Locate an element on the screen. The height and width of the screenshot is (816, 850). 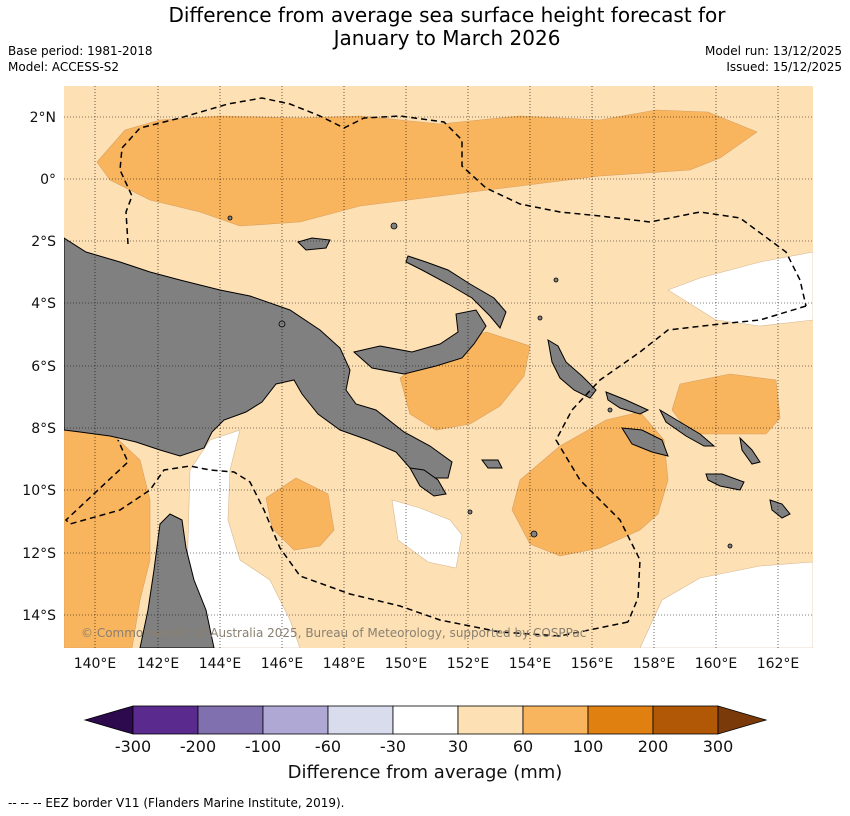
colorbar is located at coordinates (425, 720).